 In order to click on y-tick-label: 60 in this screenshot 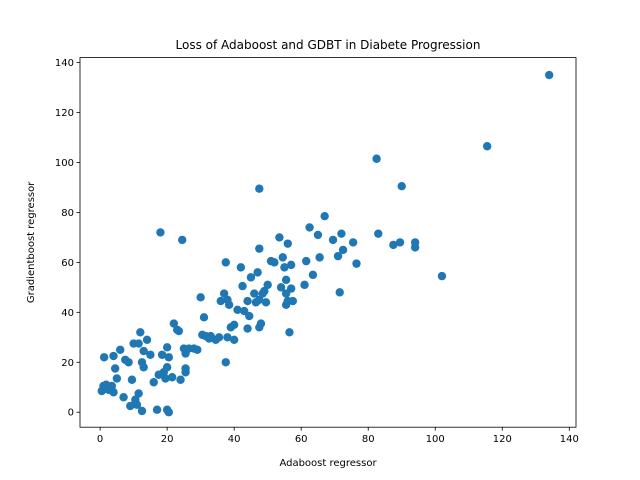, I will do `click(67, 263)`.